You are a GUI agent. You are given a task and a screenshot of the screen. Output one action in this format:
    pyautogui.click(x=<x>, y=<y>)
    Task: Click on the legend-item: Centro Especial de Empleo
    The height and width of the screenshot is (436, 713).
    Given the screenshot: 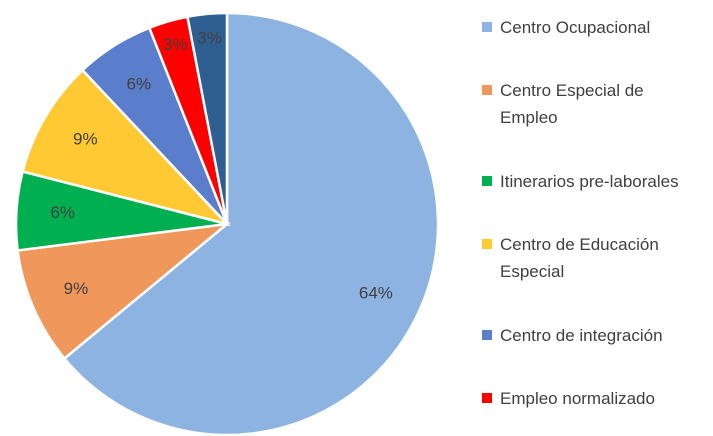 What is the action you would take?
    pyautogui.click(x=594, y=104)
    